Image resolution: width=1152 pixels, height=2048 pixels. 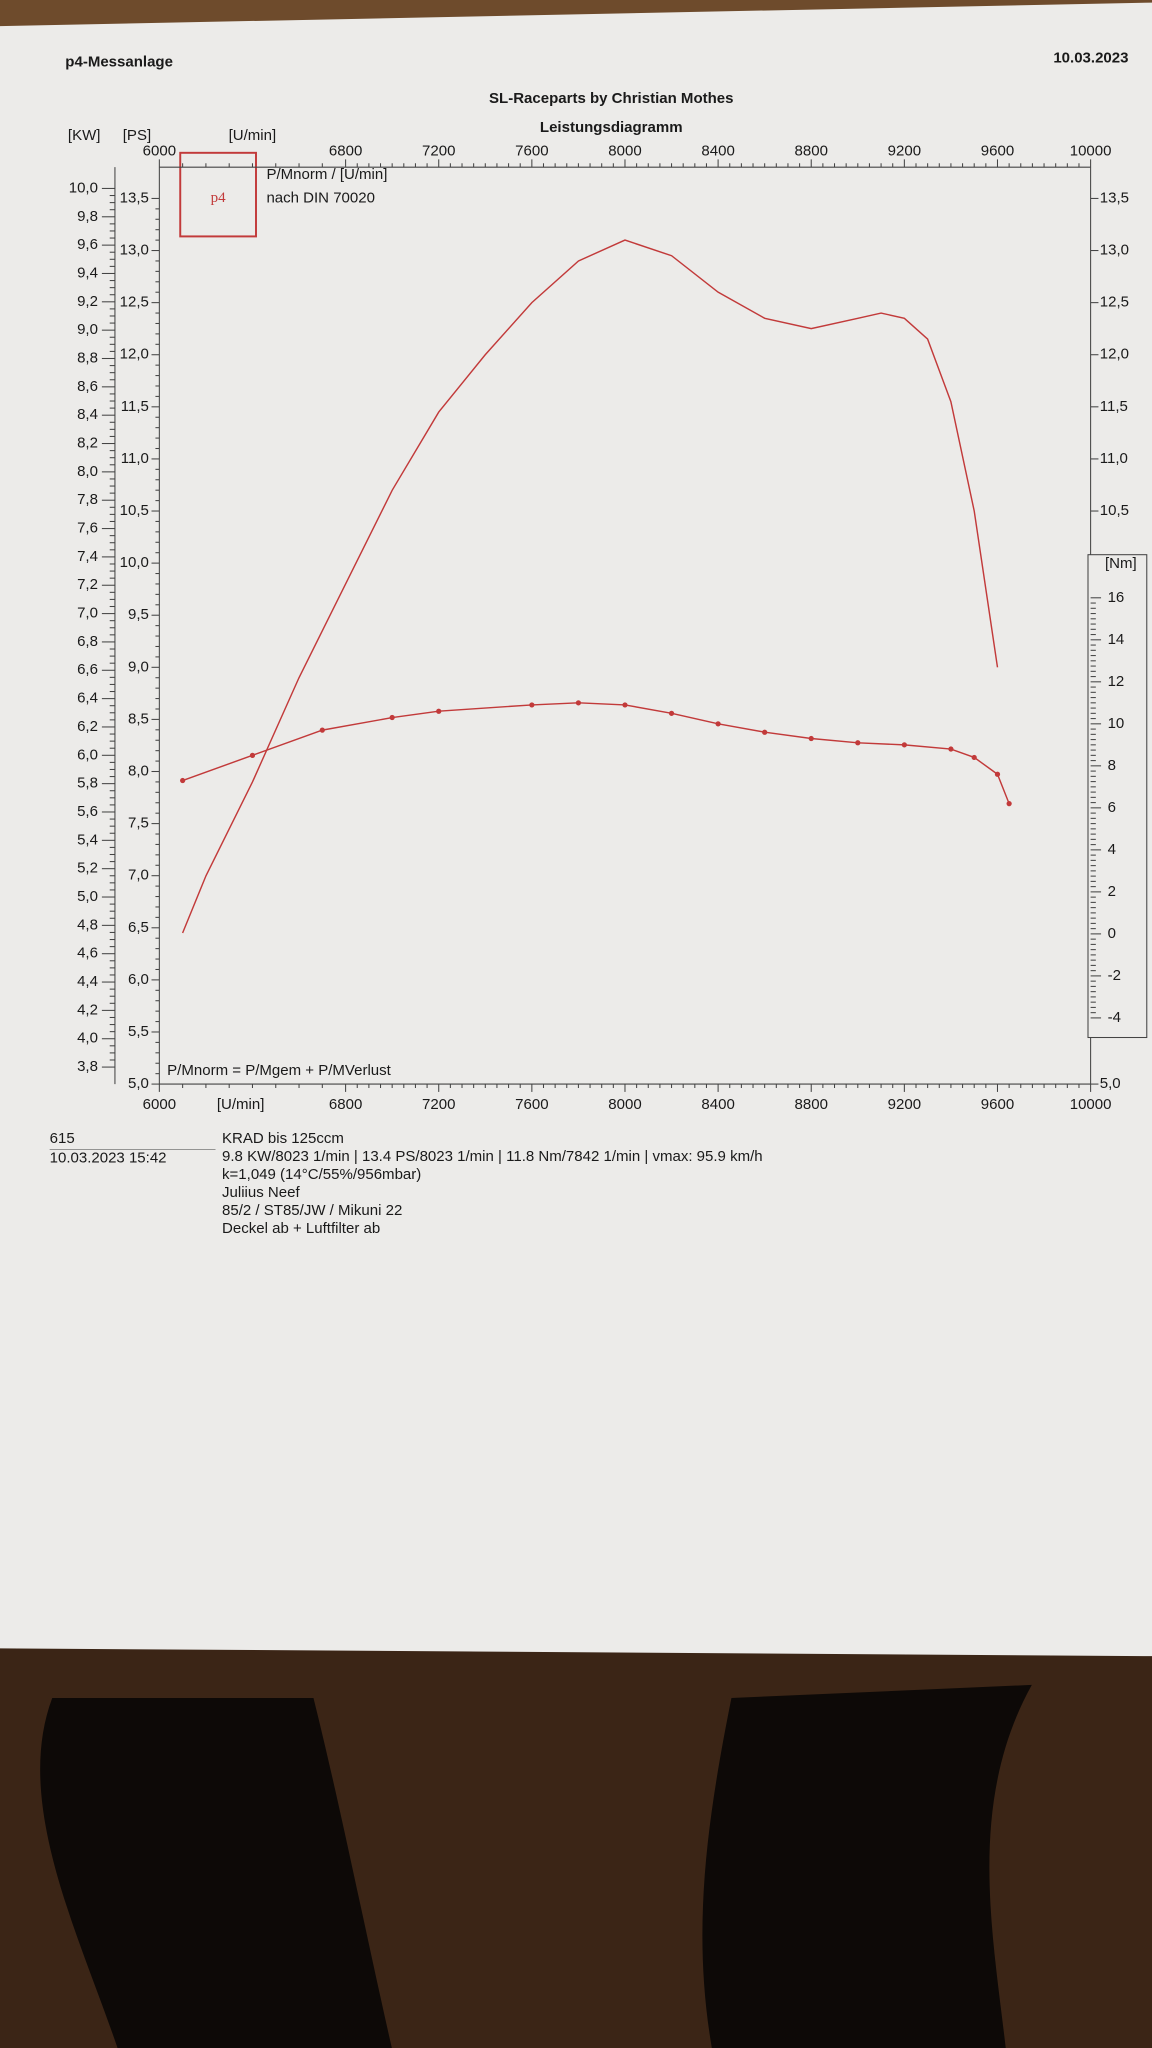 I want to click on kw-tick-label: 7,0, so click(x=87, y=613).